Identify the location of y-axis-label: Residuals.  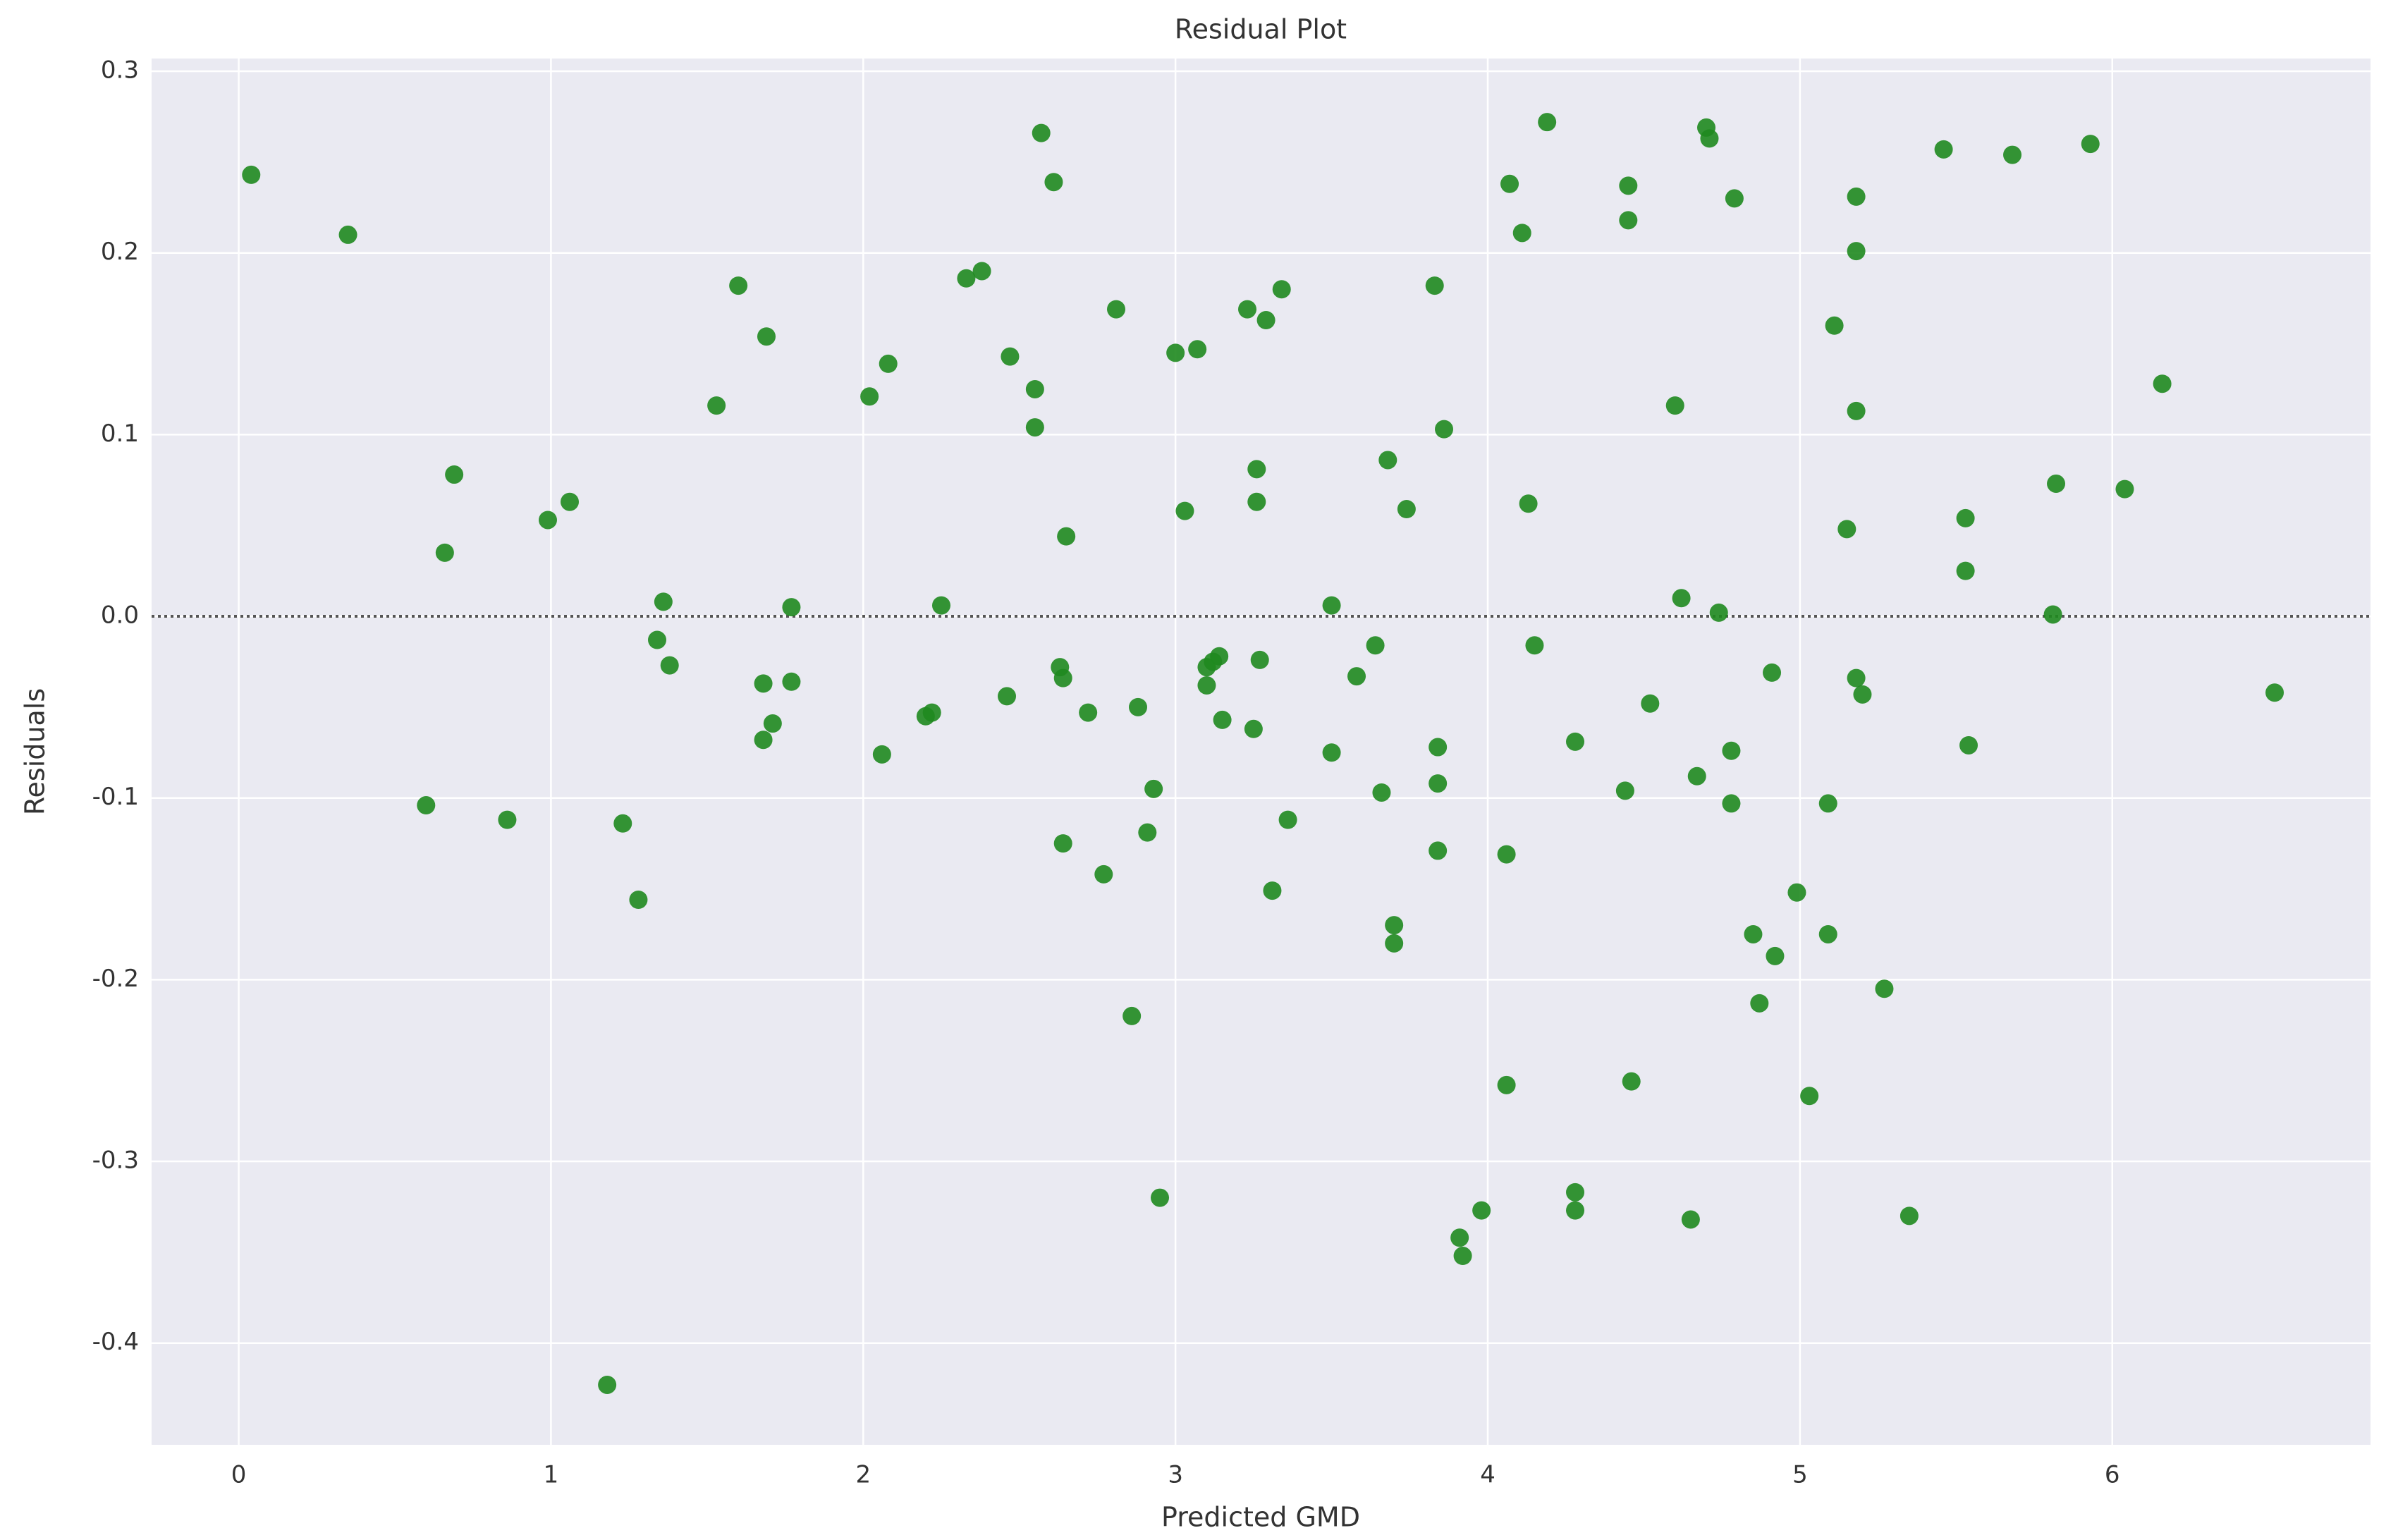
(35, 751).